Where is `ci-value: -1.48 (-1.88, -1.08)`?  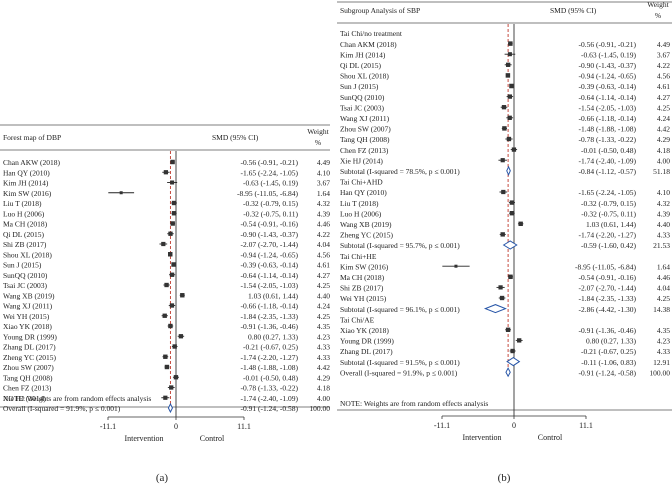 ci-value: -1.48 (-1.88, -1.08) is located at coordinates (270, 367).